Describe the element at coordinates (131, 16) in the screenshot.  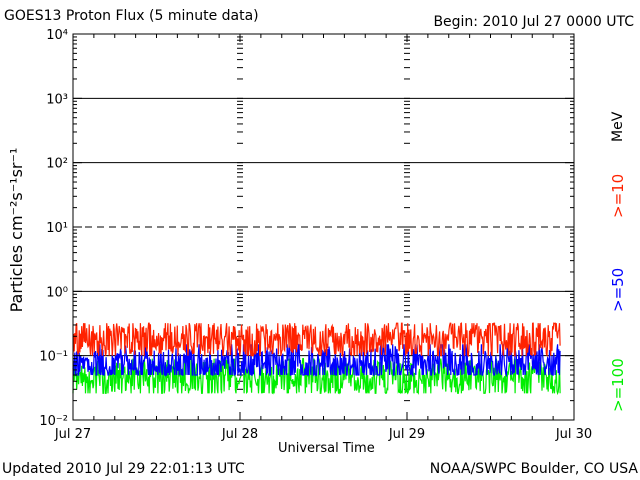
I see `chart-title: GOES13 Proton Flux (5 minute data)` at that location.